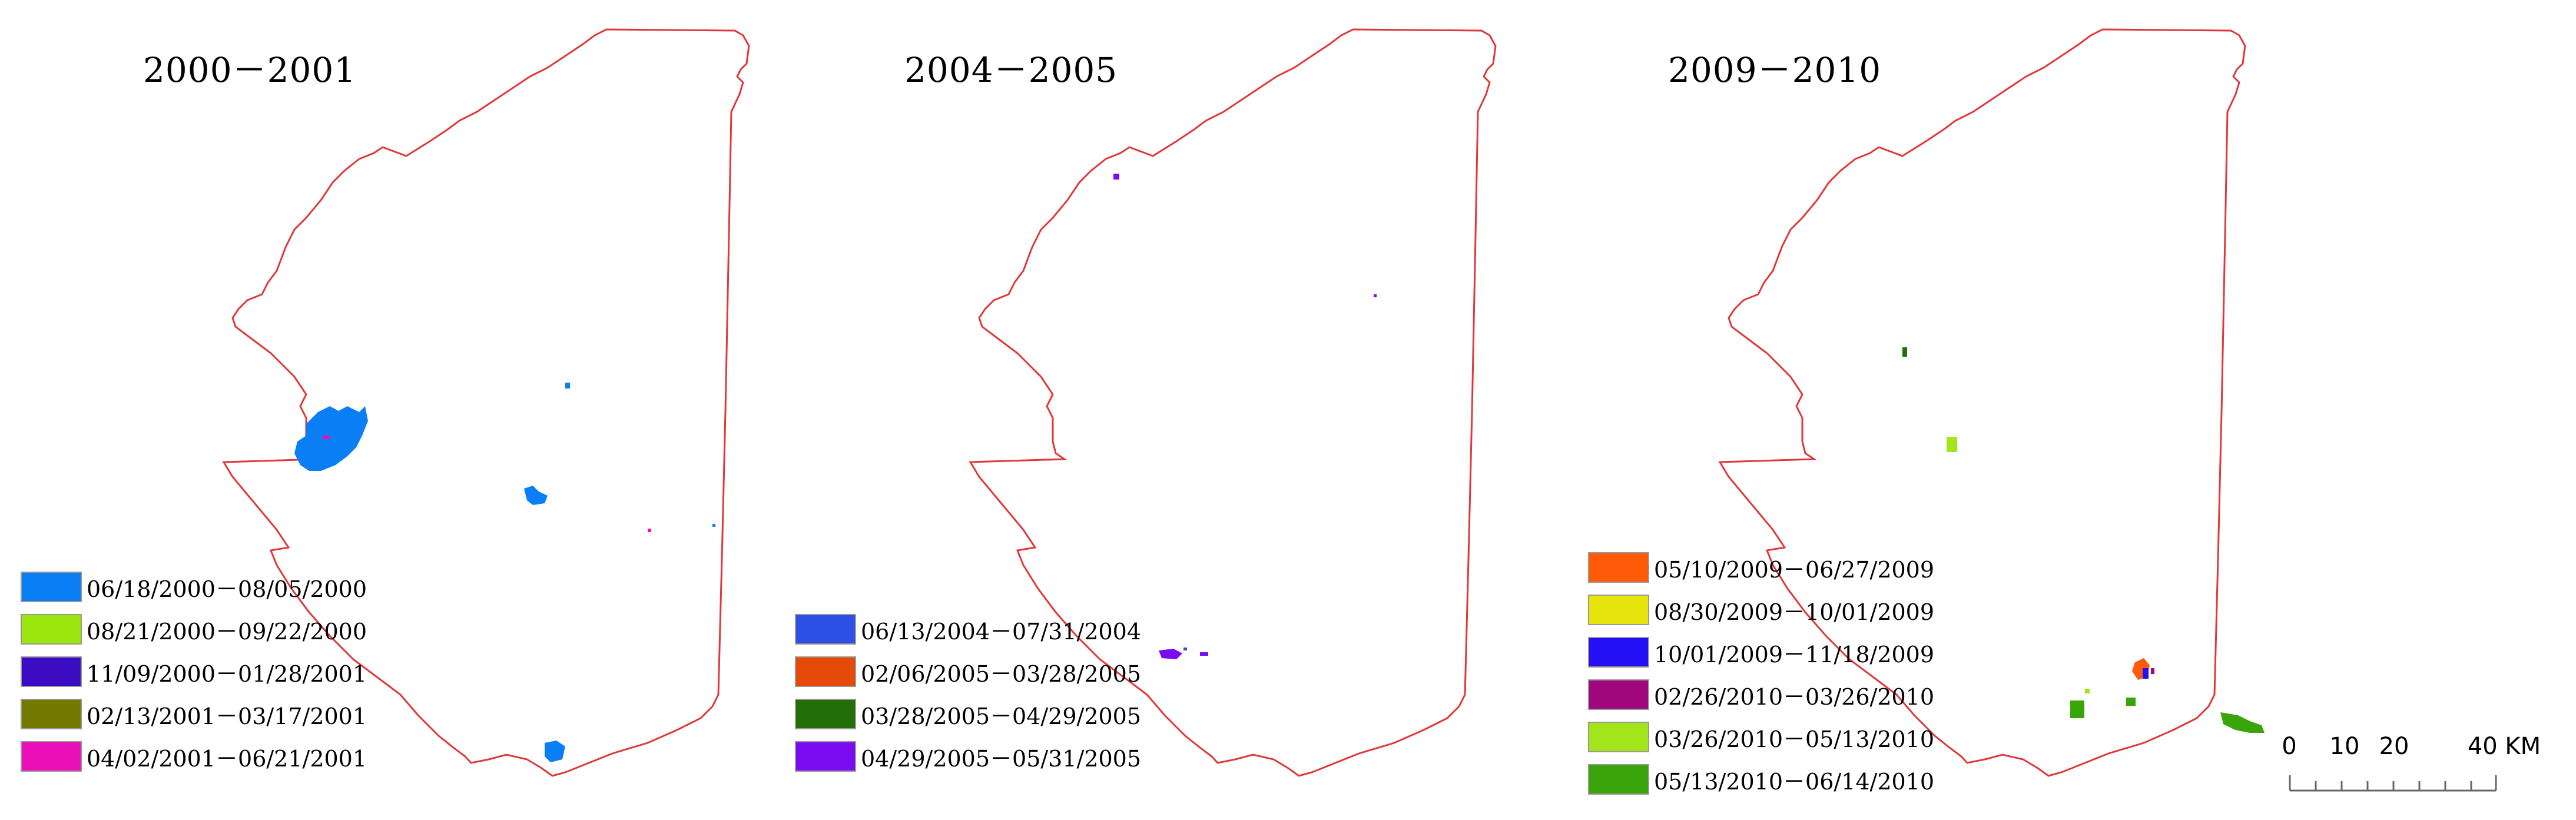 The width and height of the screenshot is (2576, 820). What do you see at coordinates (2394, 746) in the screenshot?
I see `scale-tick-label-20: 20` at bounding box center [2394, 746].